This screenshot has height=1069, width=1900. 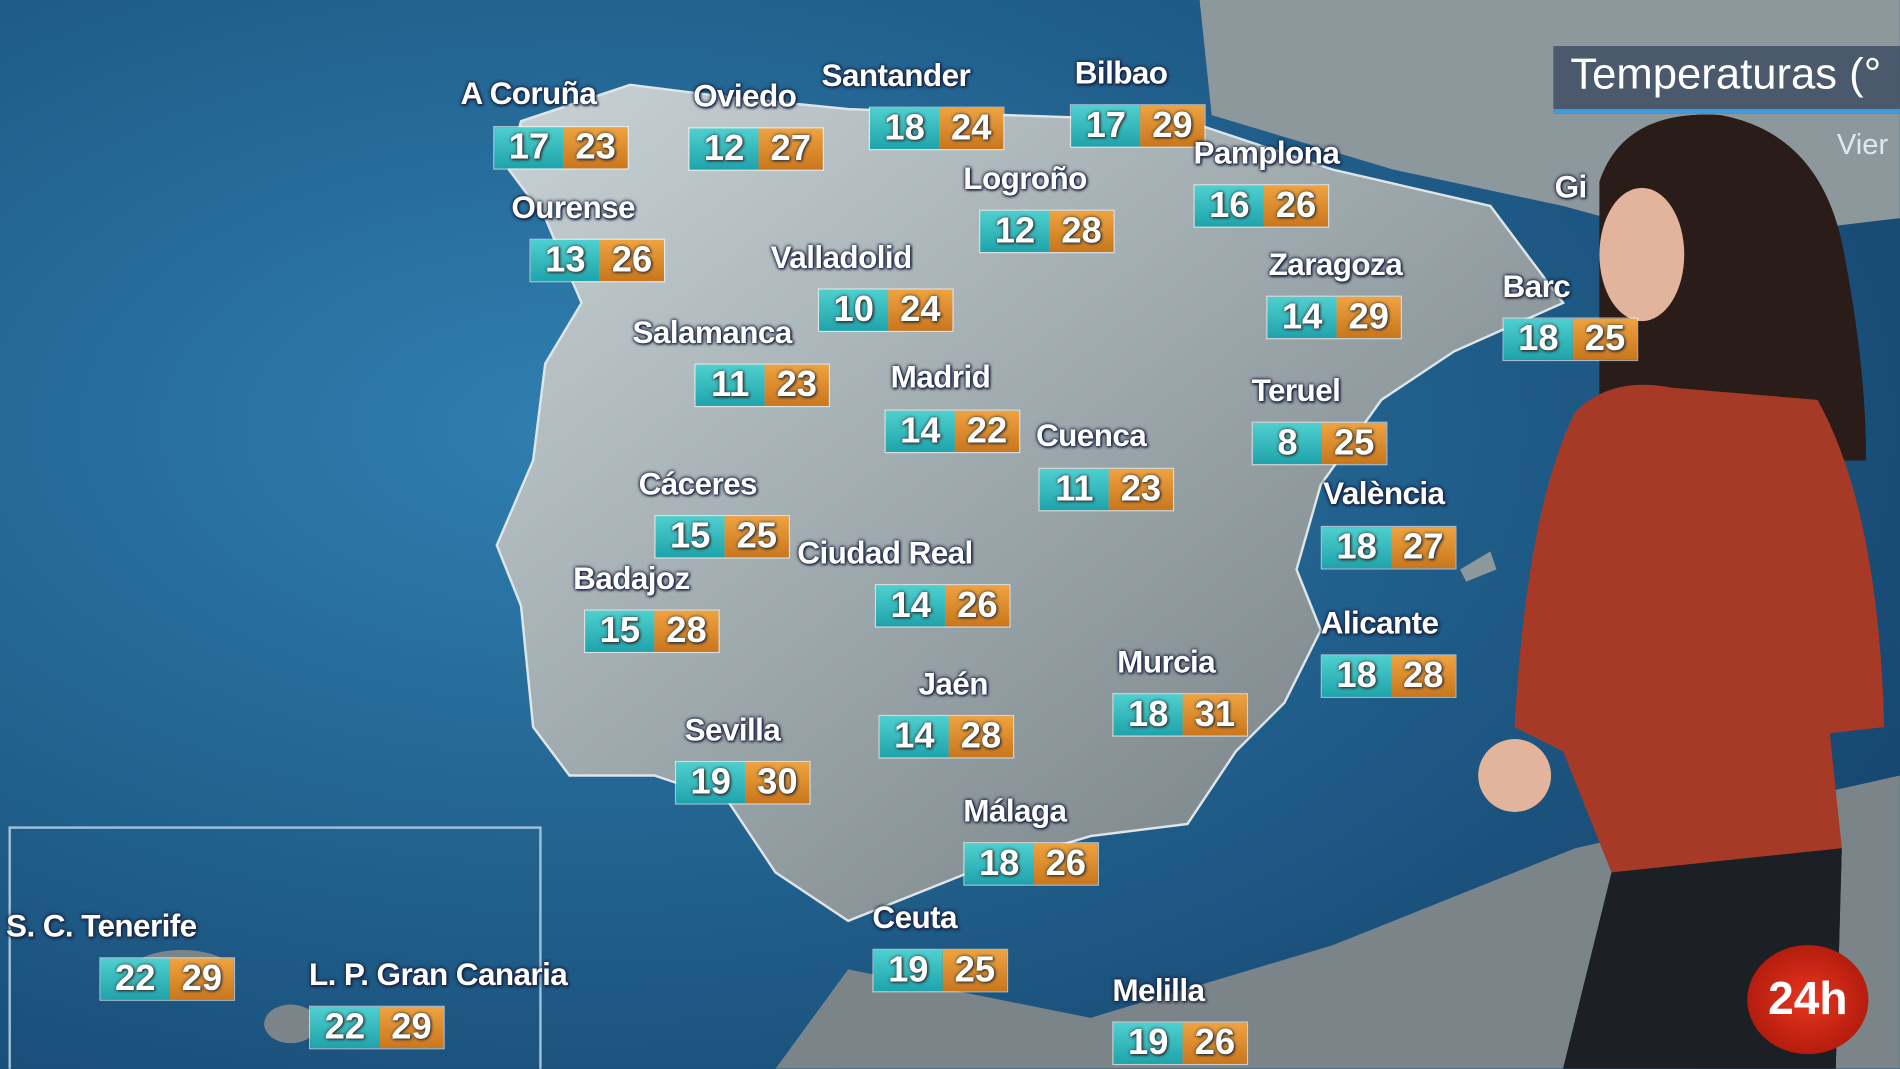 I want to click on min-temperature: 10, so click(x=854, y=310).